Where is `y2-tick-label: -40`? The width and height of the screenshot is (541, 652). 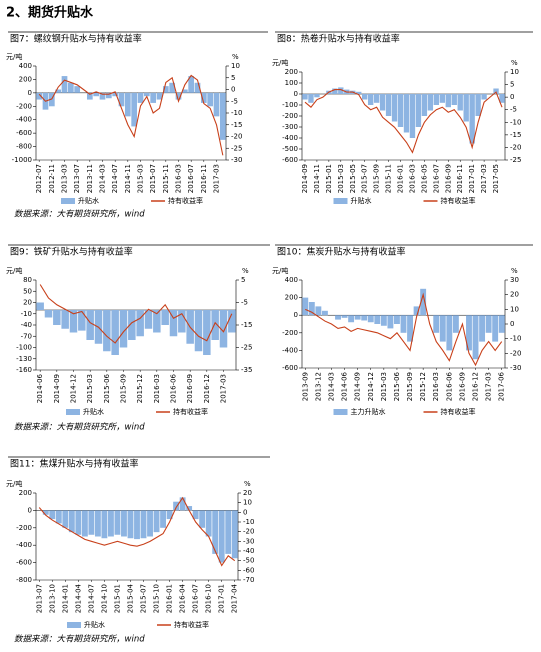
y2-tick-label: -40 is located at coordinates (248, 551).